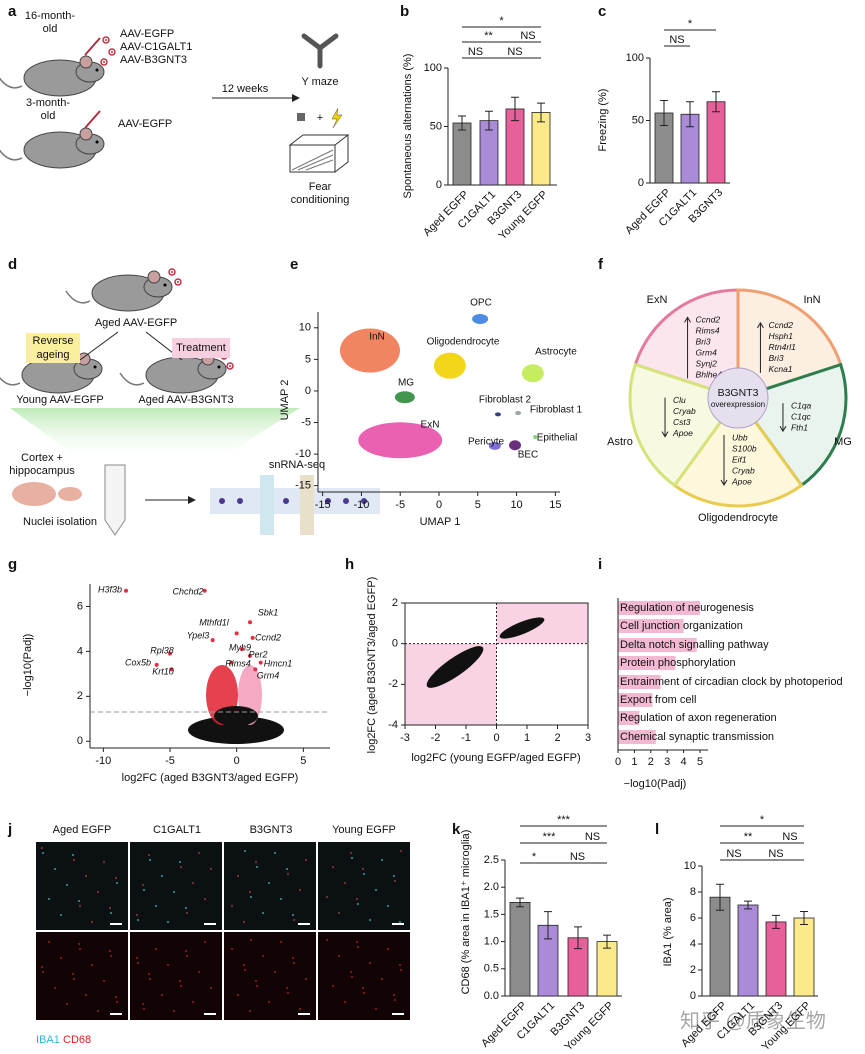 This screenshot has width=865, height=1054. I want to click on point-label: BEC, so click(528, 455).